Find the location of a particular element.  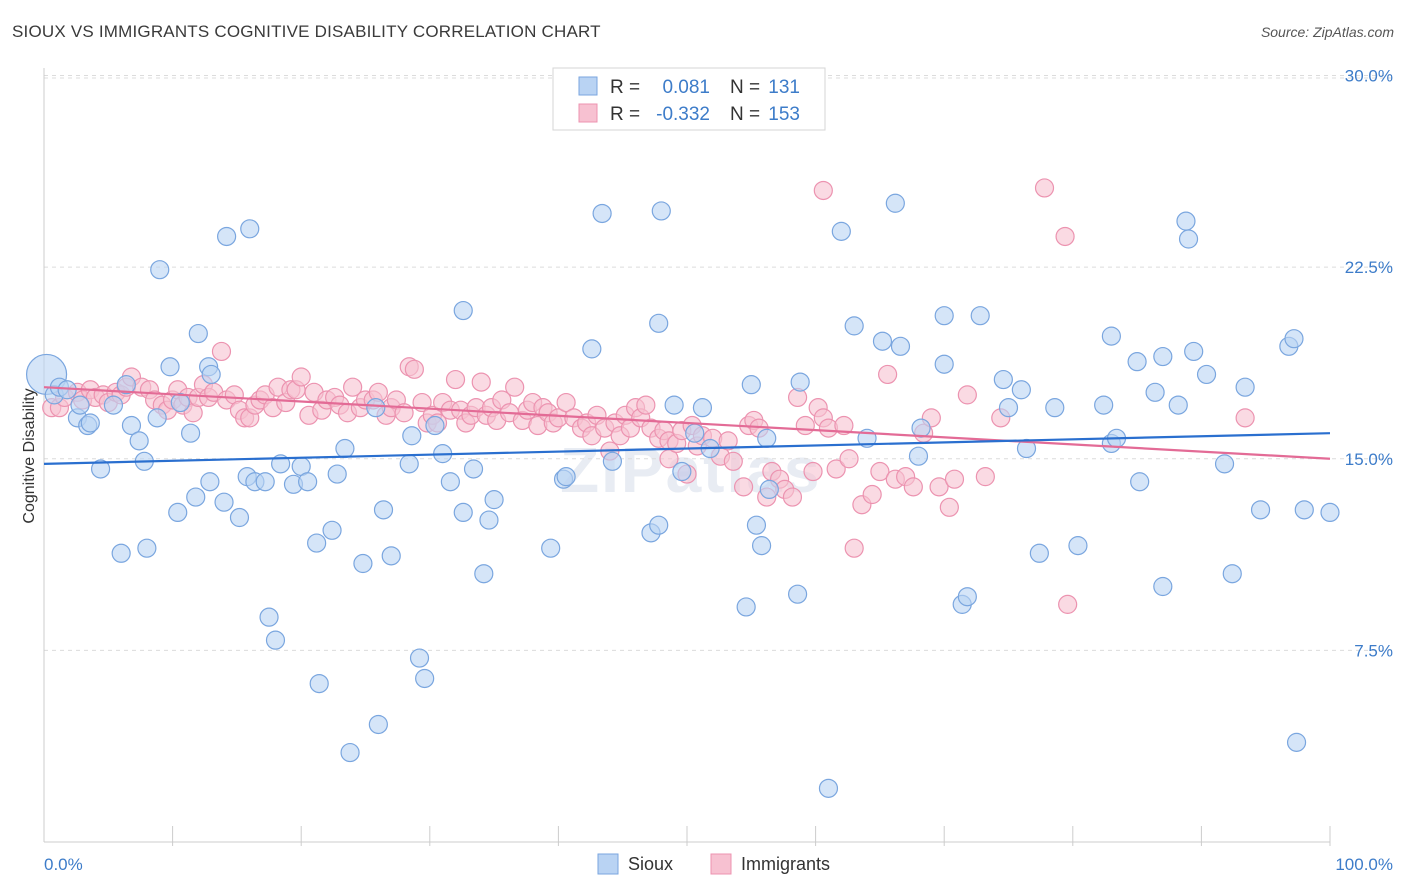

y-tick-label: 30.0% is located at coordinates (1369, 76).